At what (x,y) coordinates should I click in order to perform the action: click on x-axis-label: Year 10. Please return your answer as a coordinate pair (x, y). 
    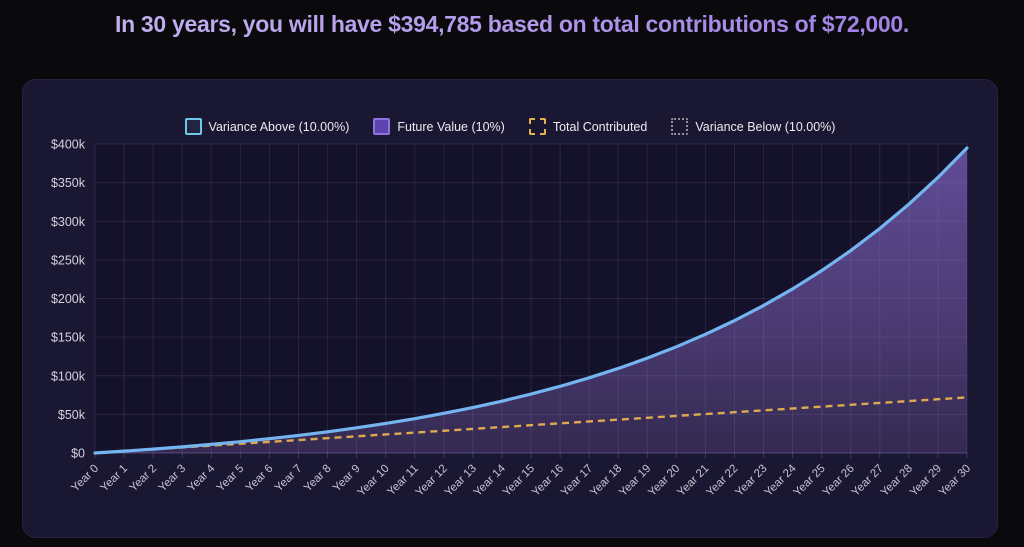
    Looking at the image, I should click on (374, 481).